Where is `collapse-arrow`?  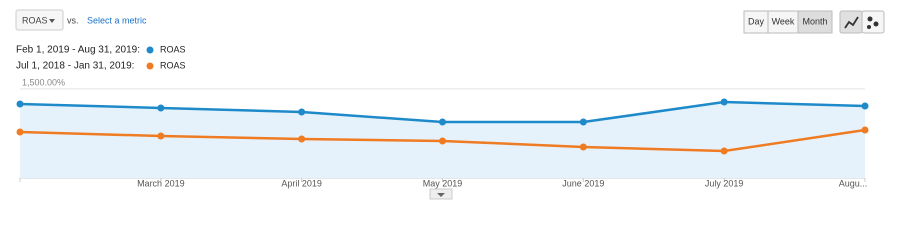
collapse-arrow is located at coordinates (441, 195).